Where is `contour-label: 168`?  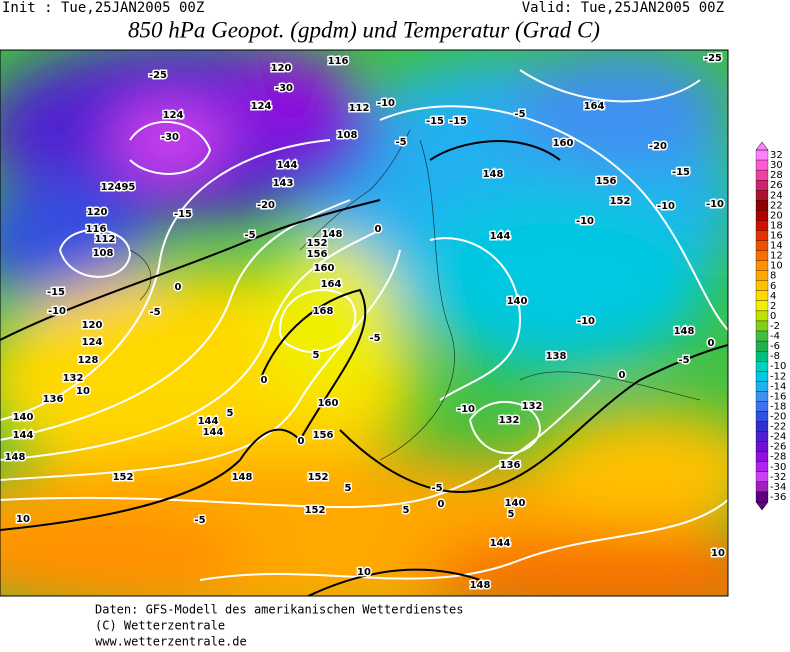 contour-label: 168 is located at coordinates (323, 311).